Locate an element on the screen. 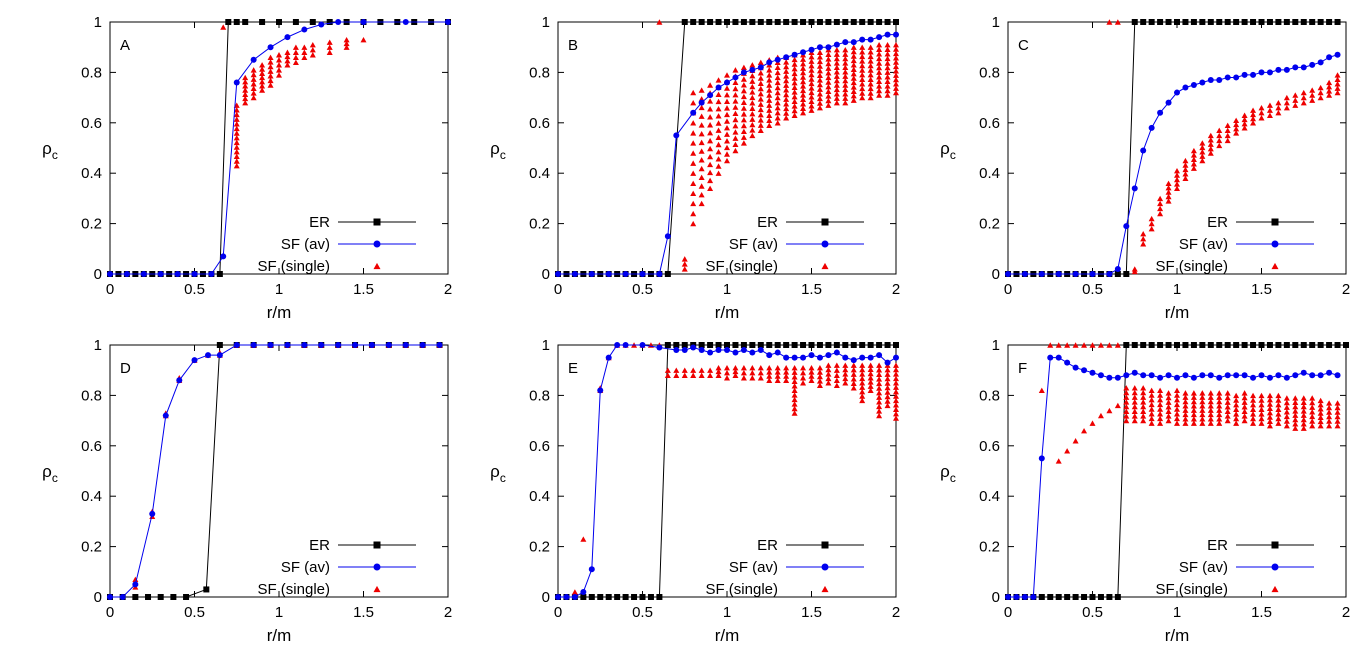 The height and width of the screenshot is (656, 1370). plot-data is located at coordinates (275, 471).